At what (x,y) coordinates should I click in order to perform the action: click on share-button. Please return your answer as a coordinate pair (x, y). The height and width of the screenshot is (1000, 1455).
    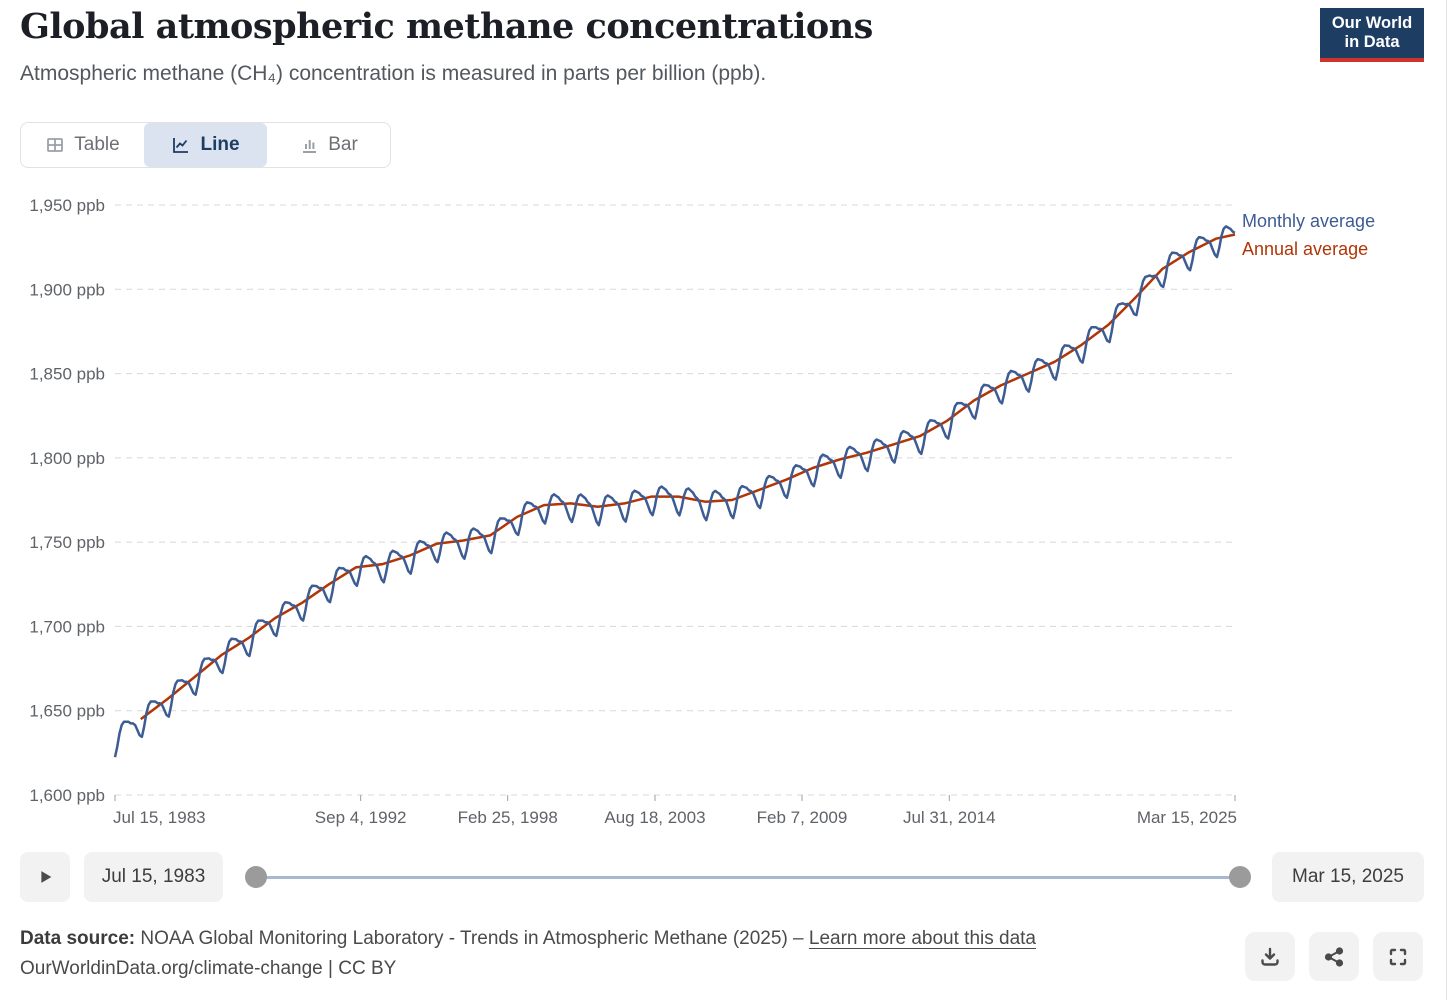
    Looking at the image, I should click on (1334, 956).